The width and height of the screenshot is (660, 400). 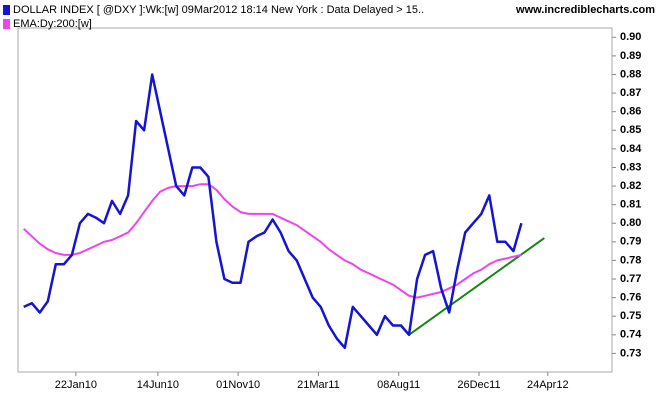 I want to click on x-tick-label: 22Jan10, so click(x=76, y=385).